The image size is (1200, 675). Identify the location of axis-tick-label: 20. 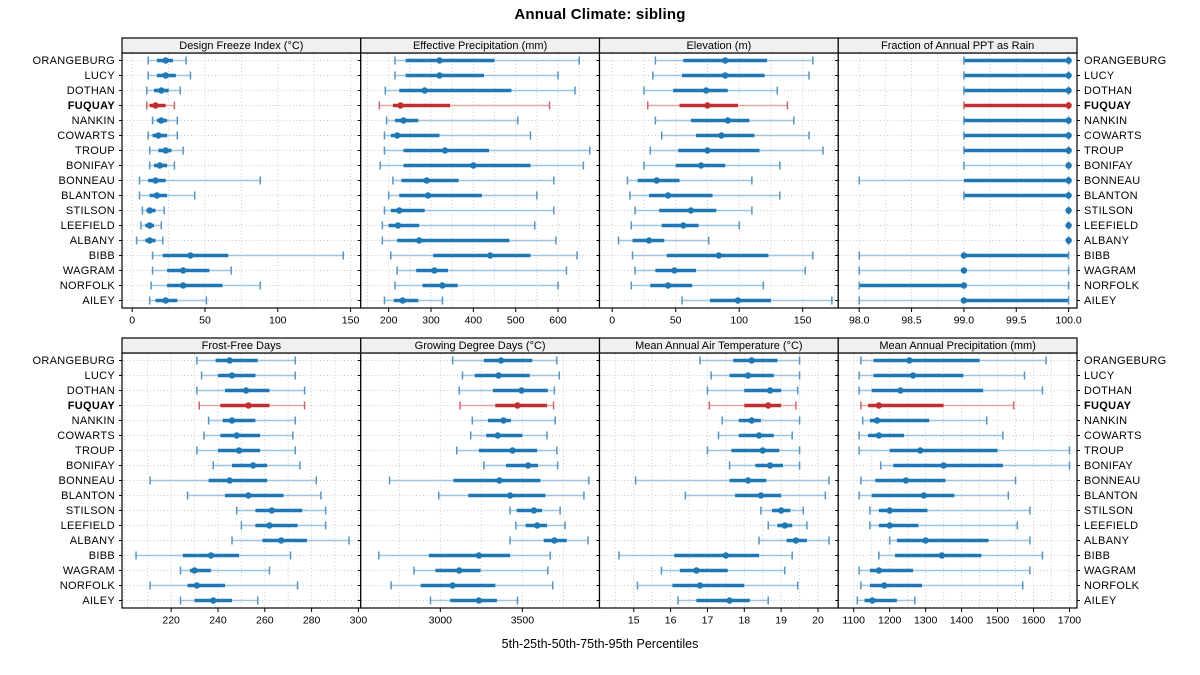
(818, 621).